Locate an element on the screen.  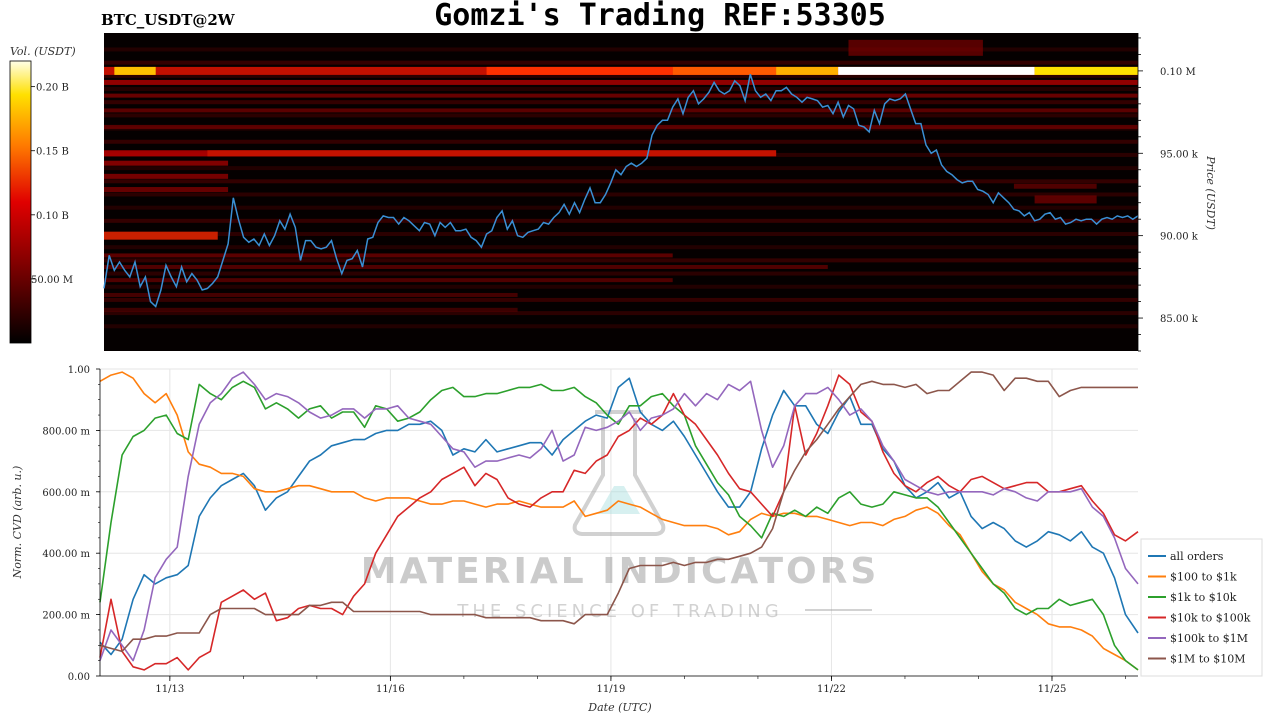
price-tick-label: 85.00 k is located at coordinates (1179, 319).